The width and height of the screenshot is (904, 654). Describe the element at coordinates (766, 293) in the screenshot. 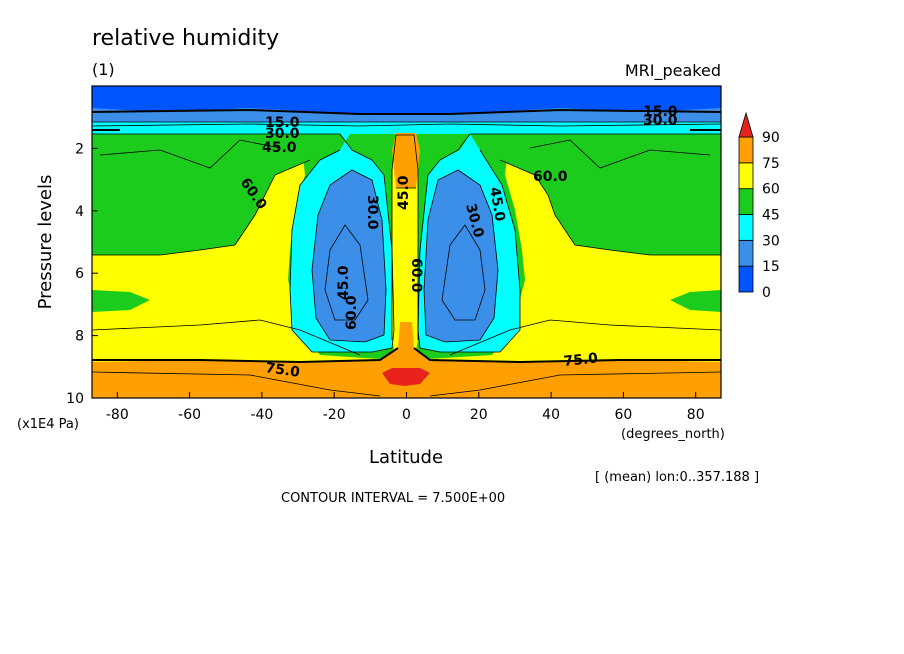

I see `colorbar-label: 0` at that location.